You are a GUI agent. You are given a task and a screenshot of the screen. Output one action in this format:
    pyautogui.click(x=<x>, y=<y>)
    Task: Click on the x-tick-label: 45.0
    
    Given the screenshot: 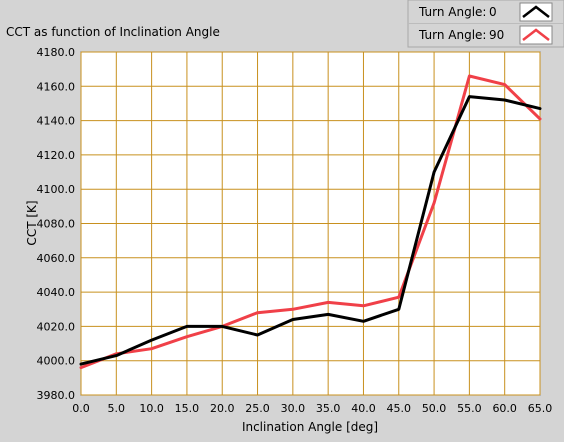 What is the action you would take?
    pyautogui.click(x=399, y=408)
    